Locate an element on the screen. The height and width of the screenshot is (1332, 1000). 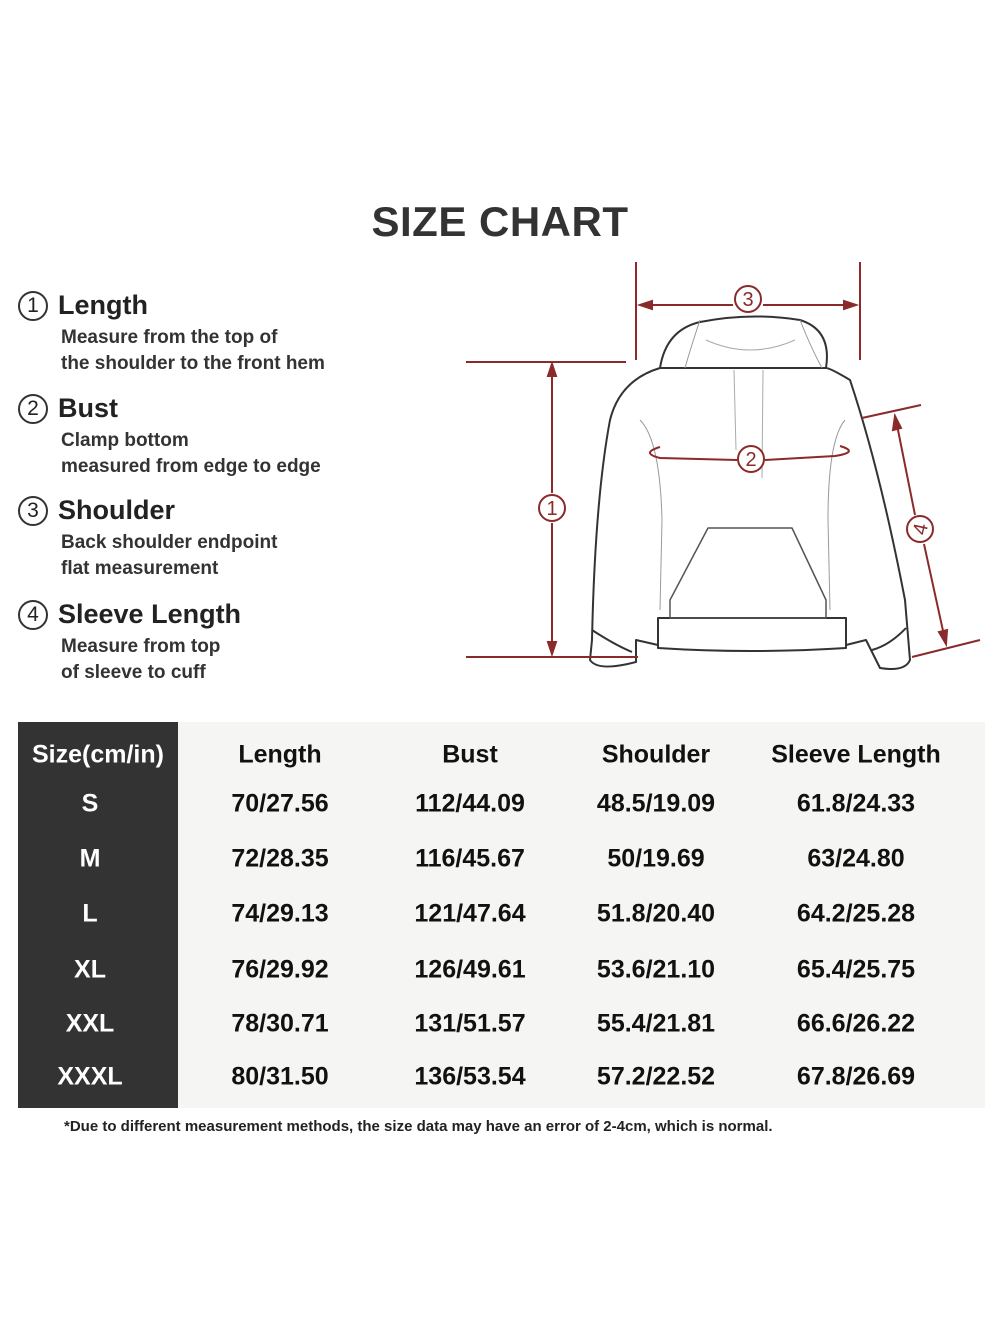
marker-3: 3 is located at coordinates (748, 299).